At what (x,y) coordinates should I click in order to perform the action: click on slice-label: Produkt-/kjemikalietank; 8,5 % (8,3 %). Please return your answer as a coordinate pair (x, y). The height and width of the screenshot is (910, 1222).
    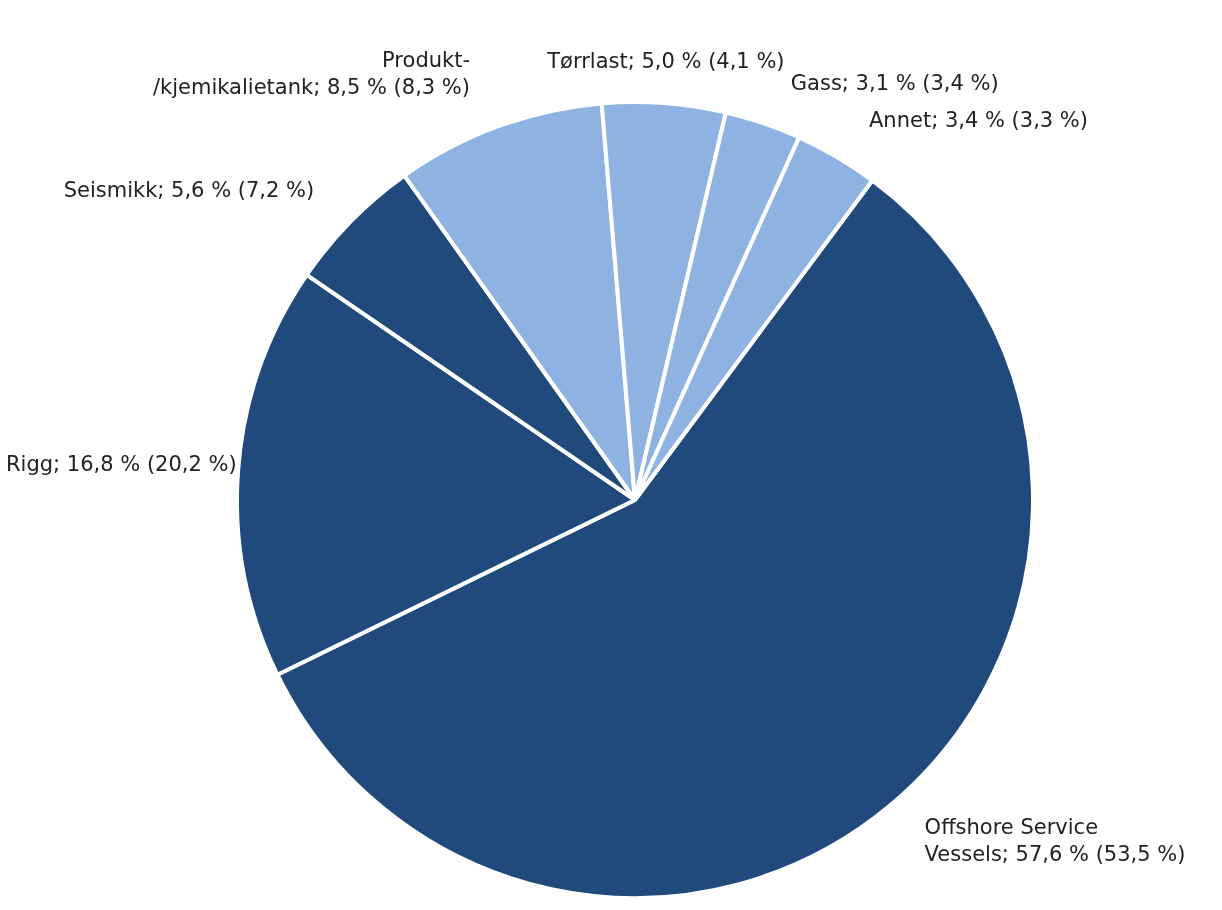
    Looking at the image, I should click on (312, 74).